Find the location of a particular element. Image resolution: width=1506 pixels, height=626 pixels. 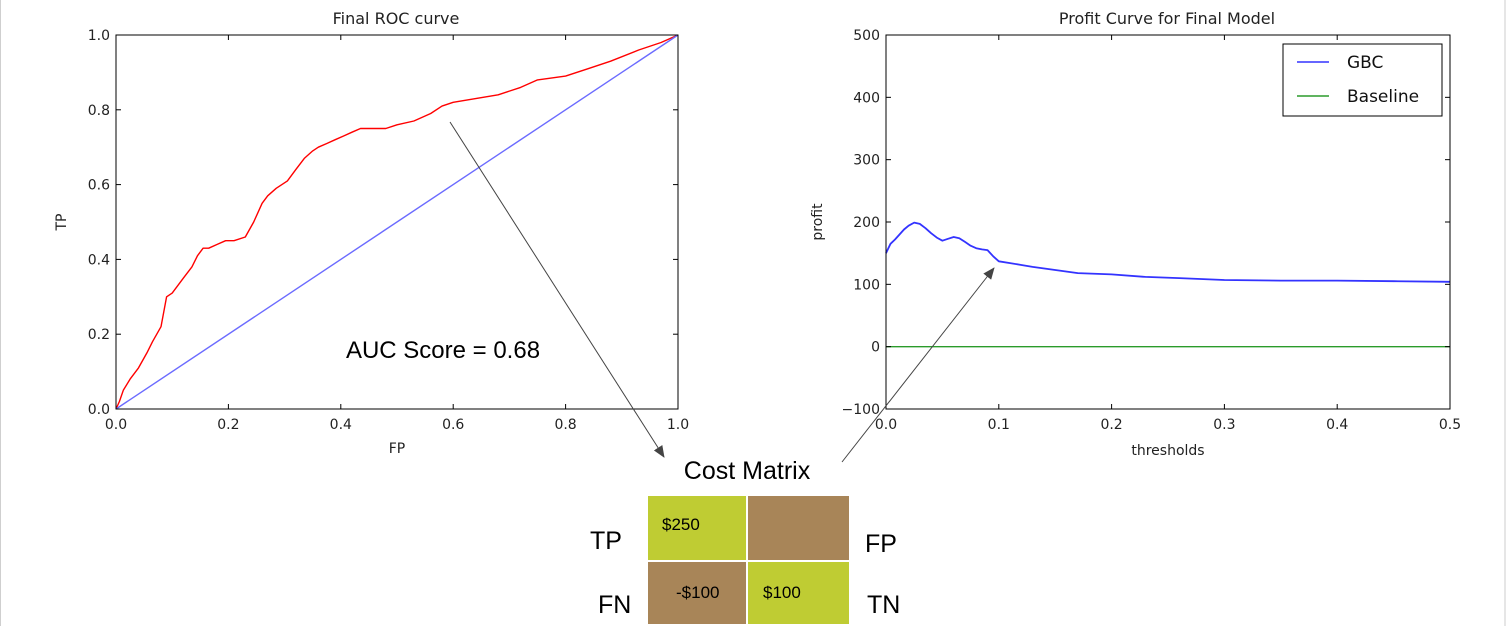

cost-row-label-fn: FN is located at coordinates (614, 605).